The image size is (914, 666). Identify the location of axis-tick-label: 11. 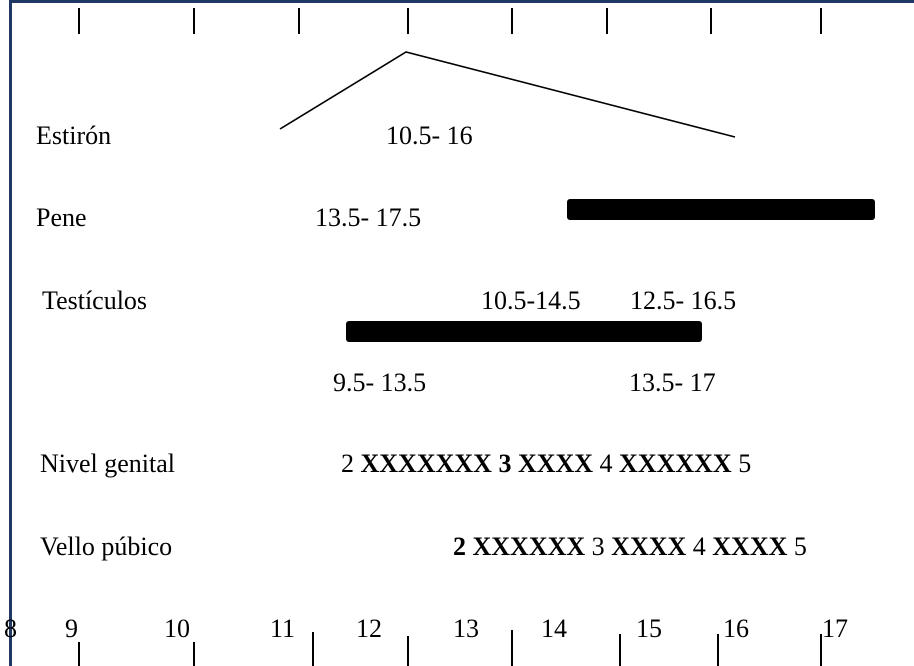
(283, 628).